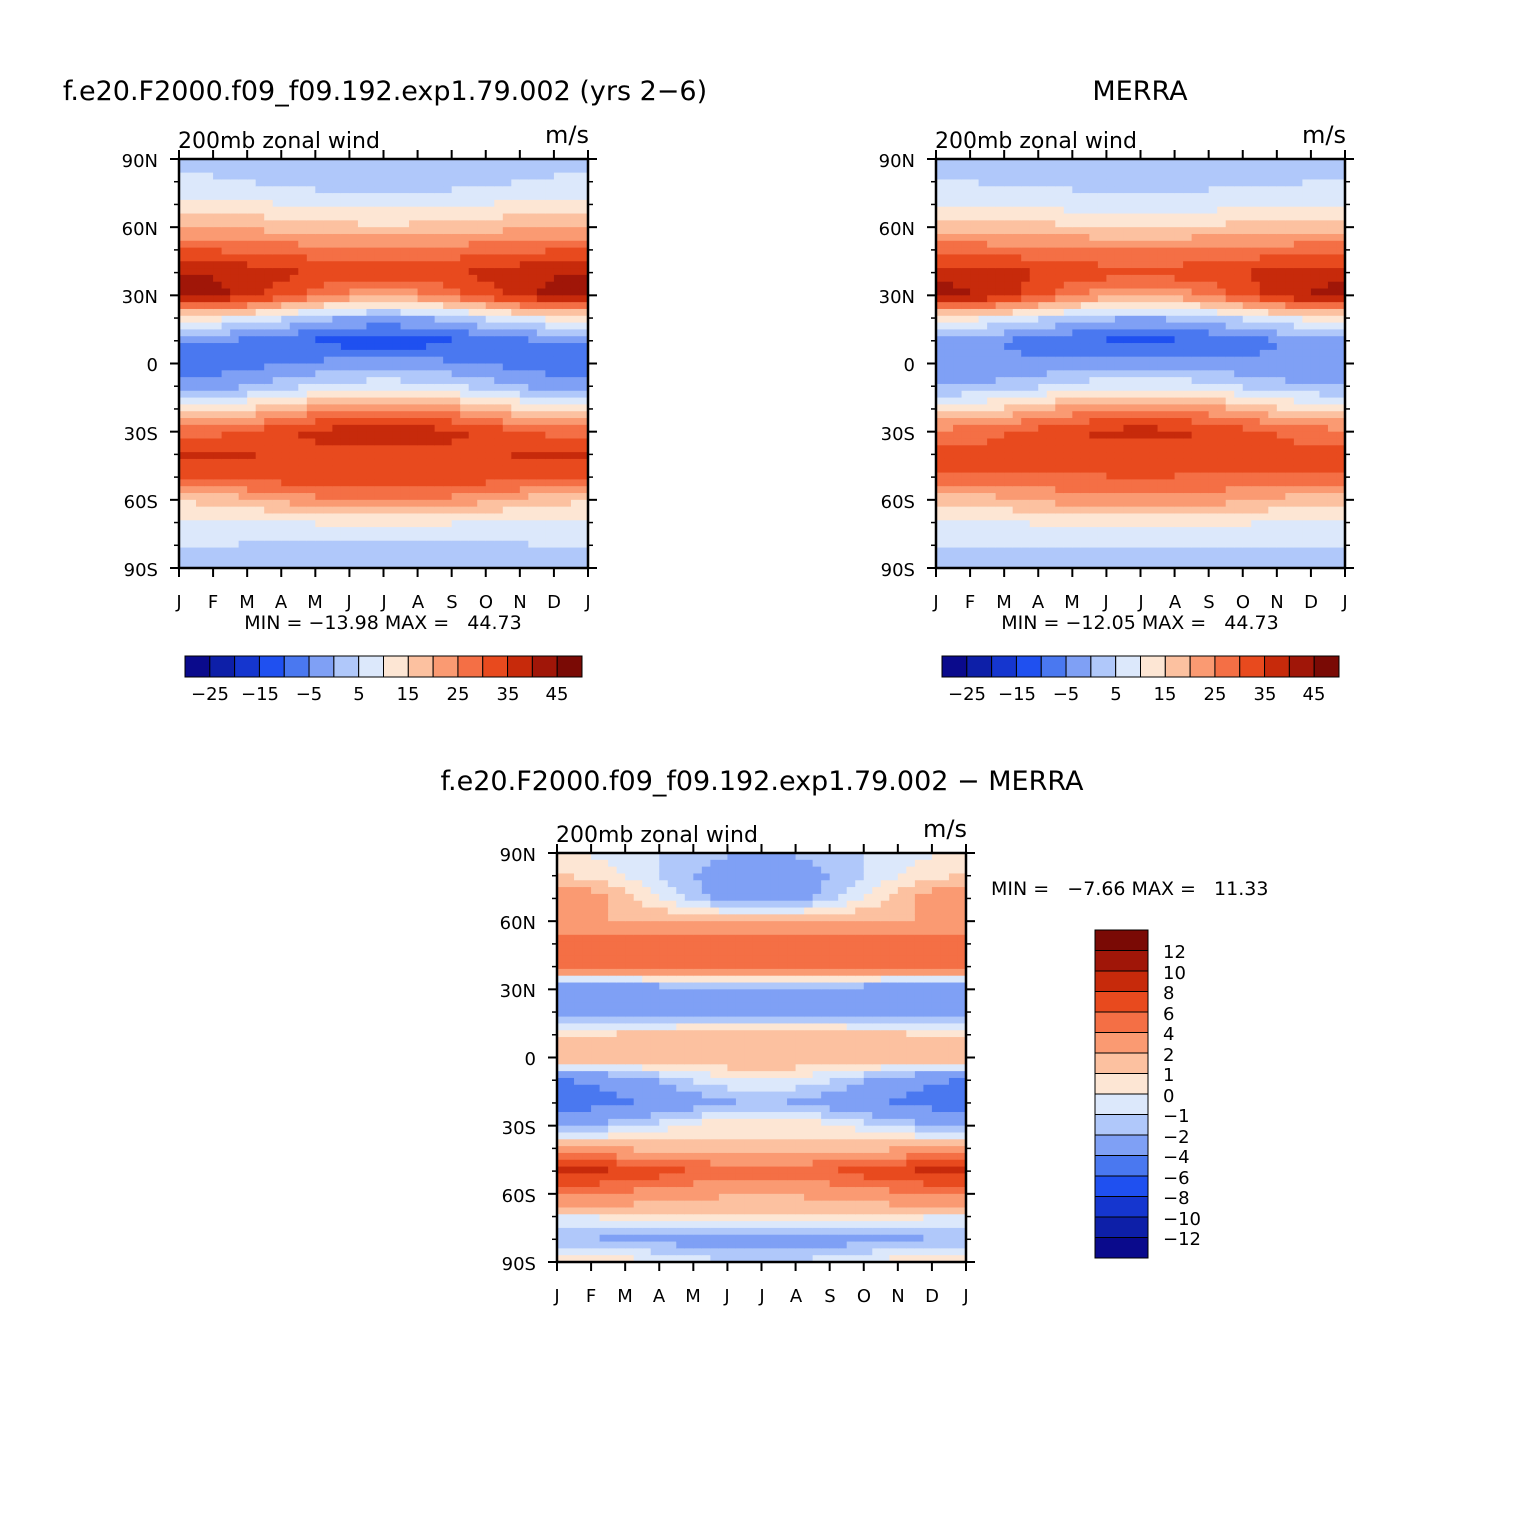 This screenshot has height=1524, width=1524. I want to click on colorbar-label: 15, so click(408, 694).